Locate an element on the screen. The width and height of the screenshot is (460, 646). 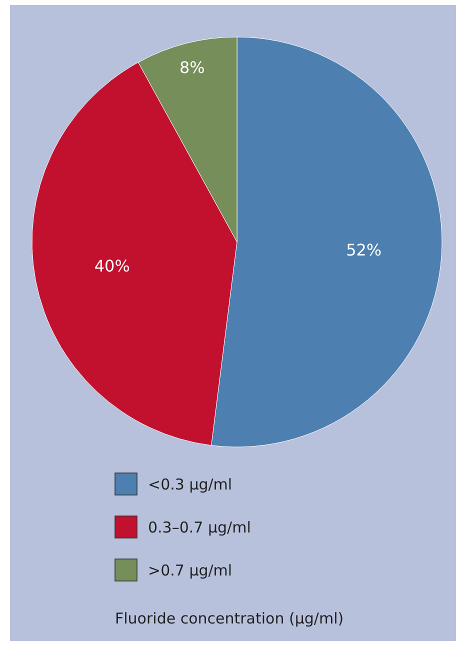
legend-title: Fluoride concentration (µg/ml) is located at coordinates (229, 618).